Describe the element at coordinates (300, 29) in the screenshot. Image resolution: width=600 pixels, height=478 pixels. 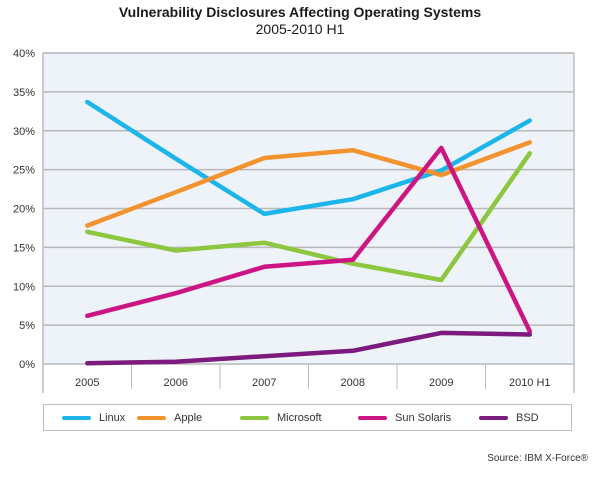
I see `chart-subtitle: 2005-2010 H1` at that location.